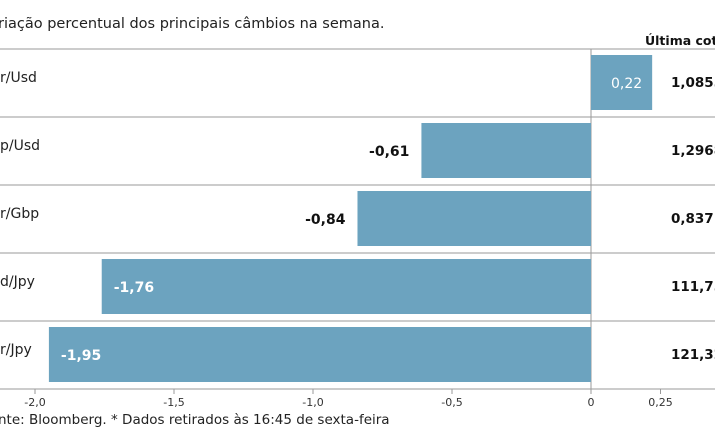  What do you see at coordinates (693, 287) in the screenshot?
I see `last-quote-value: 111,75` at bounding box center [693, 287].